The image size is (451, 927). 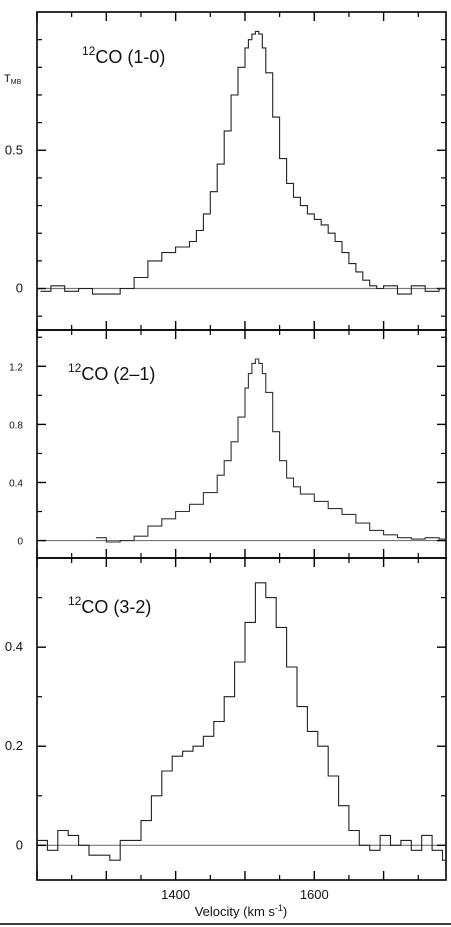 I want to click on x-label-main: Velocity (km s, so click(x=235, y=911).